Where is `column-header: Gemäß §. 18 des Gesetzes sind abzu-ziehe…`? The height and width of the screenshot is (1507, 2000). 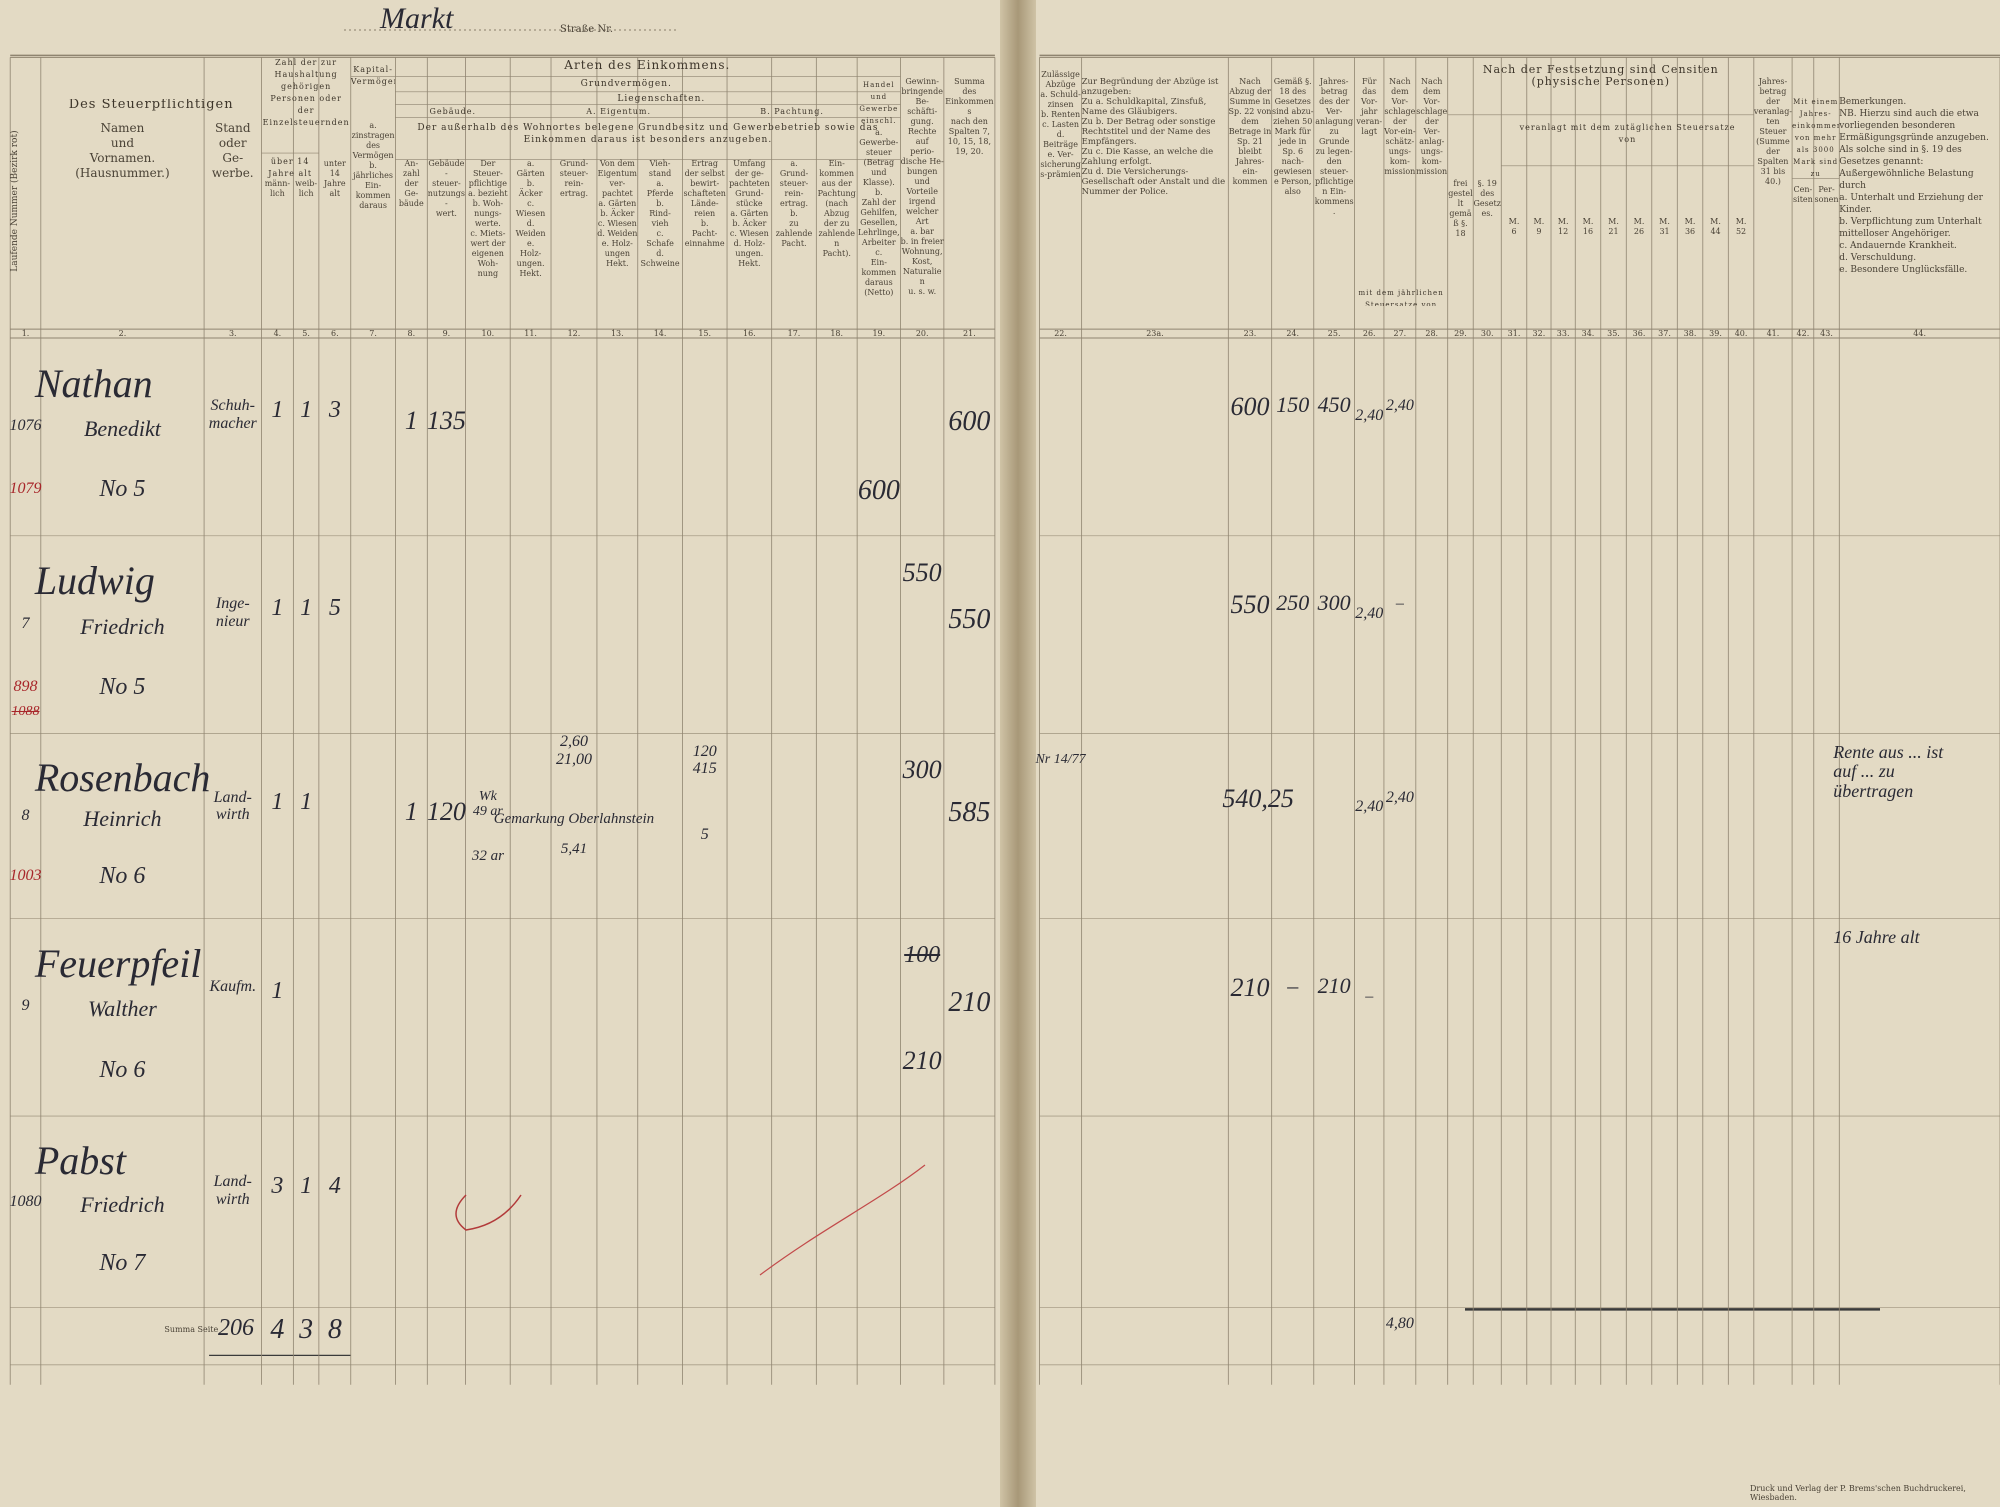
column-header: Gemäß §. 18 des Gesetzes sind abzu-ziehe… is located at coordinates (1292, 136).